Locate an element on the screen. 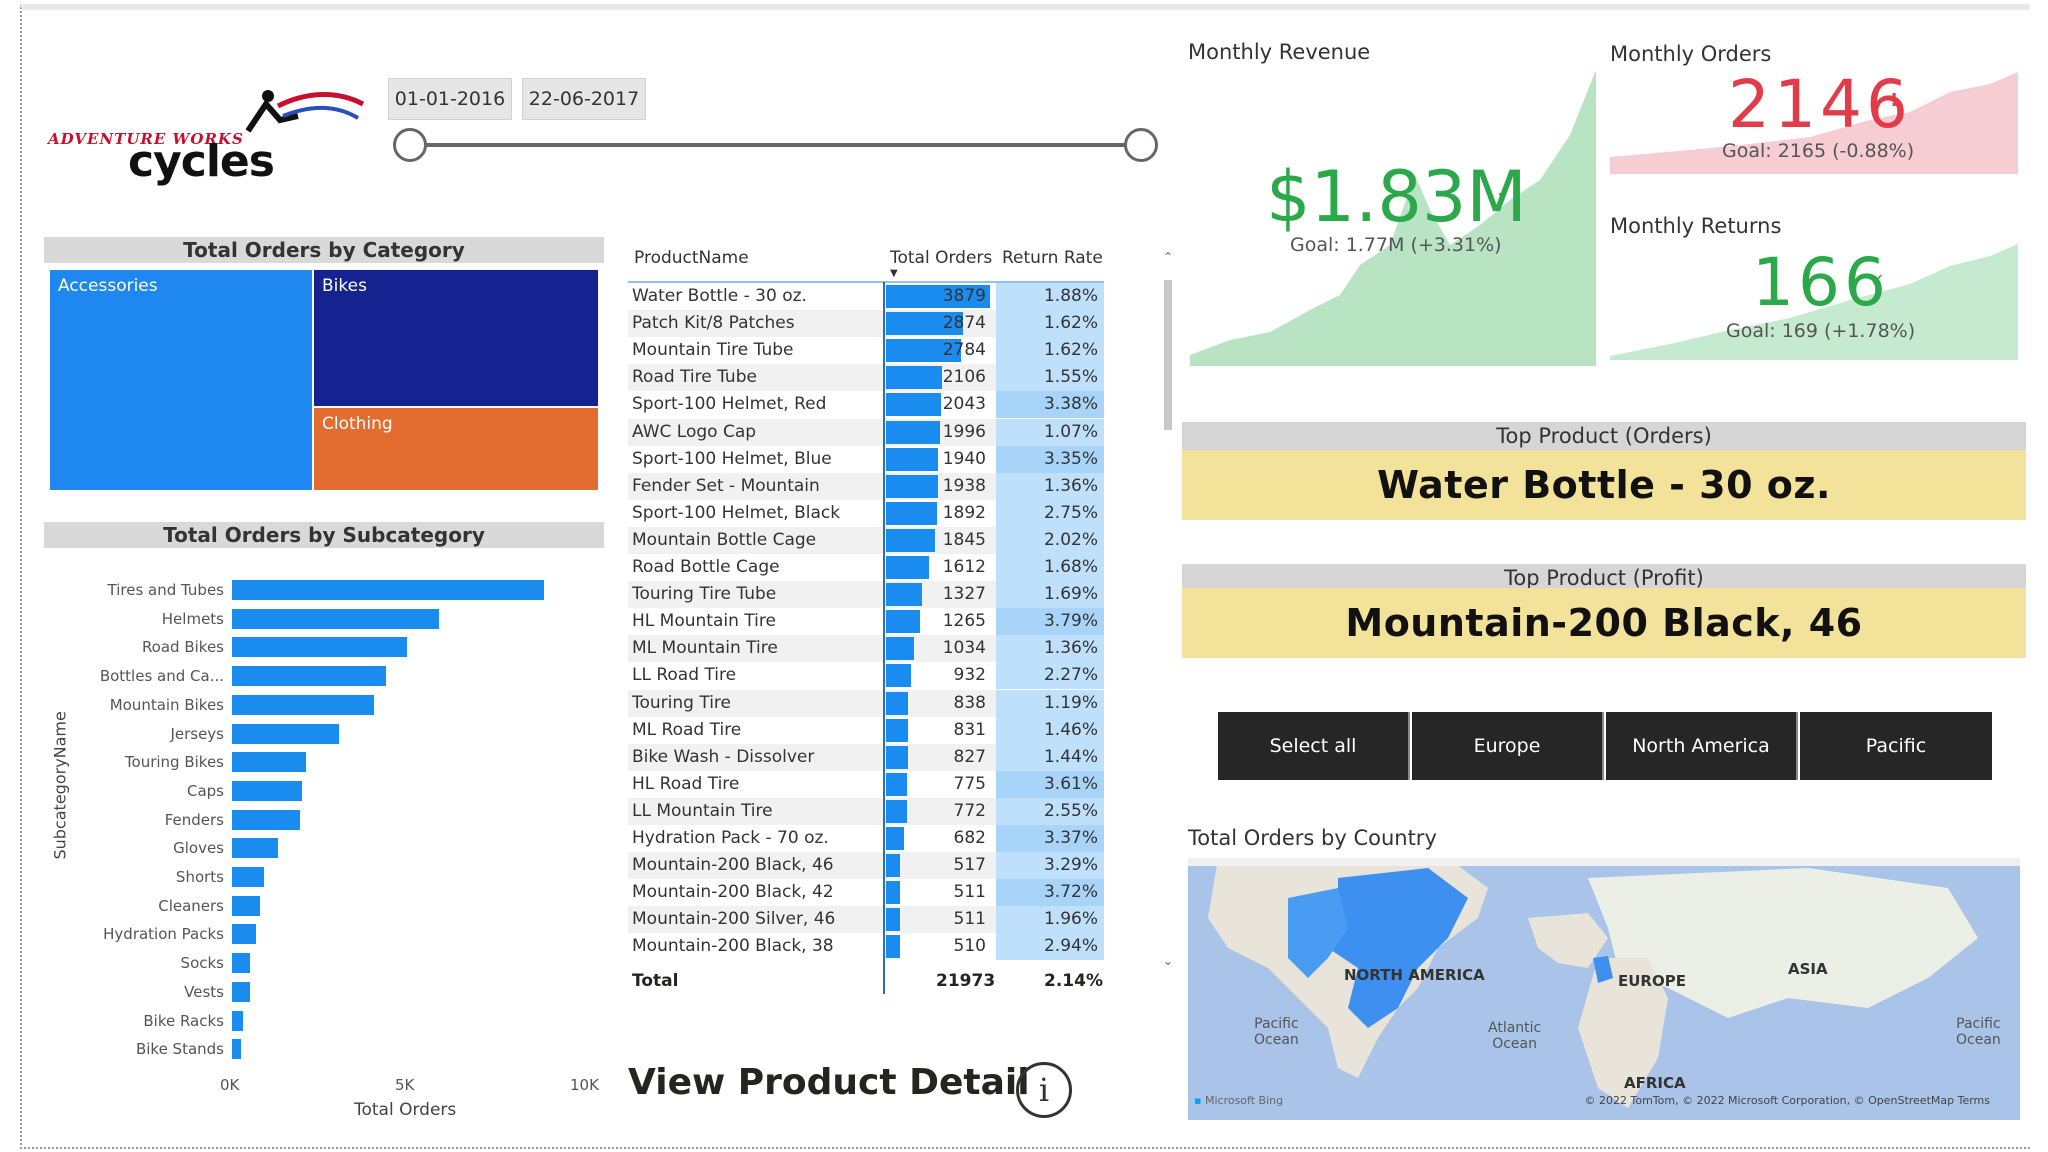 The width and height of the screenshot is (2048, 1152). product-name-cell: Bike Wash - Dissolver is located at coordinates (723, 756).